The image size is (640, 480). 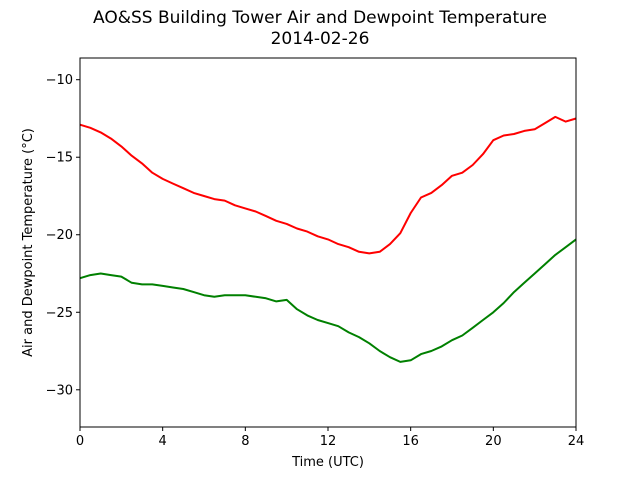 I want to click on x-tick-label: 12, so click(x=328, y=441).